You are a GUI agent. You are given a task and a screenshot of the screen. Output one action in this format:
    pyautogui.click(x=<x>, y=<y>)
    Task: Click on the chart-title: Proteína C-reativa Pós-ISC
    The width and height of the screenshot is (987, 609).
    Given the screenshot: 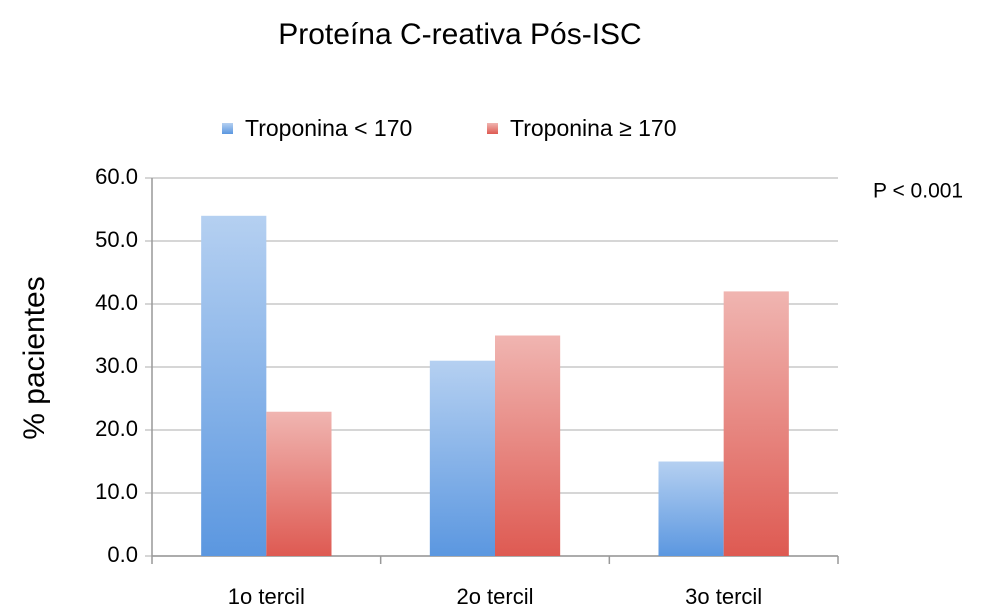 What is the action you would take?
    pyautogui.click(x=459, y=34)
    